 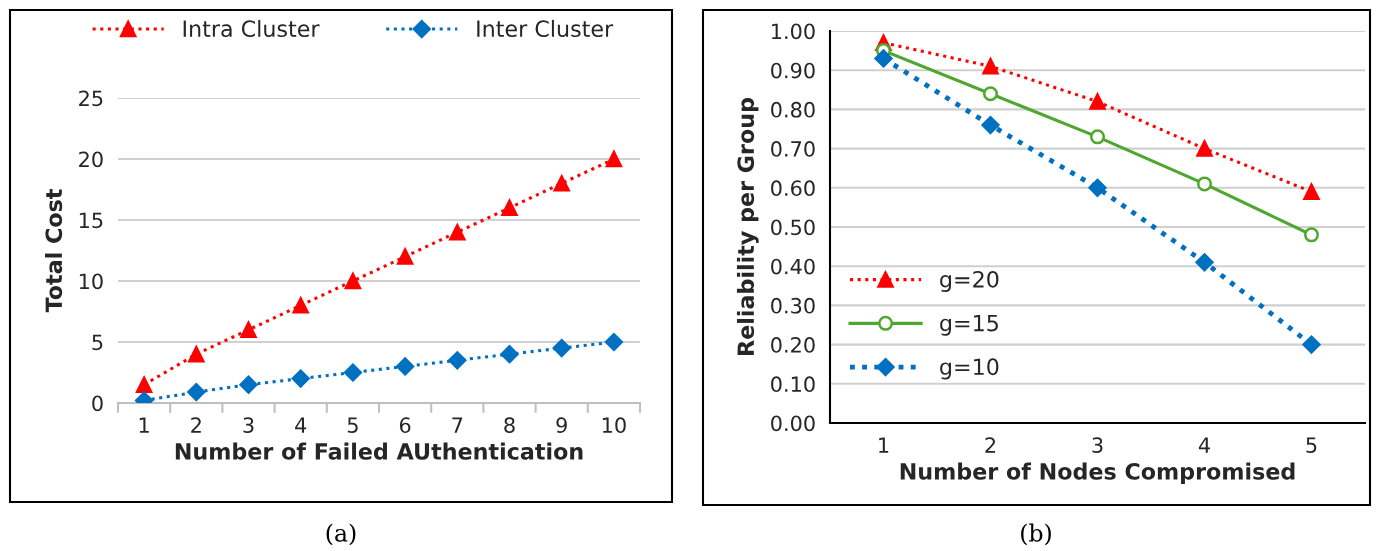 I want to click on y-tick-label: 25, so click(x=91, y=98).